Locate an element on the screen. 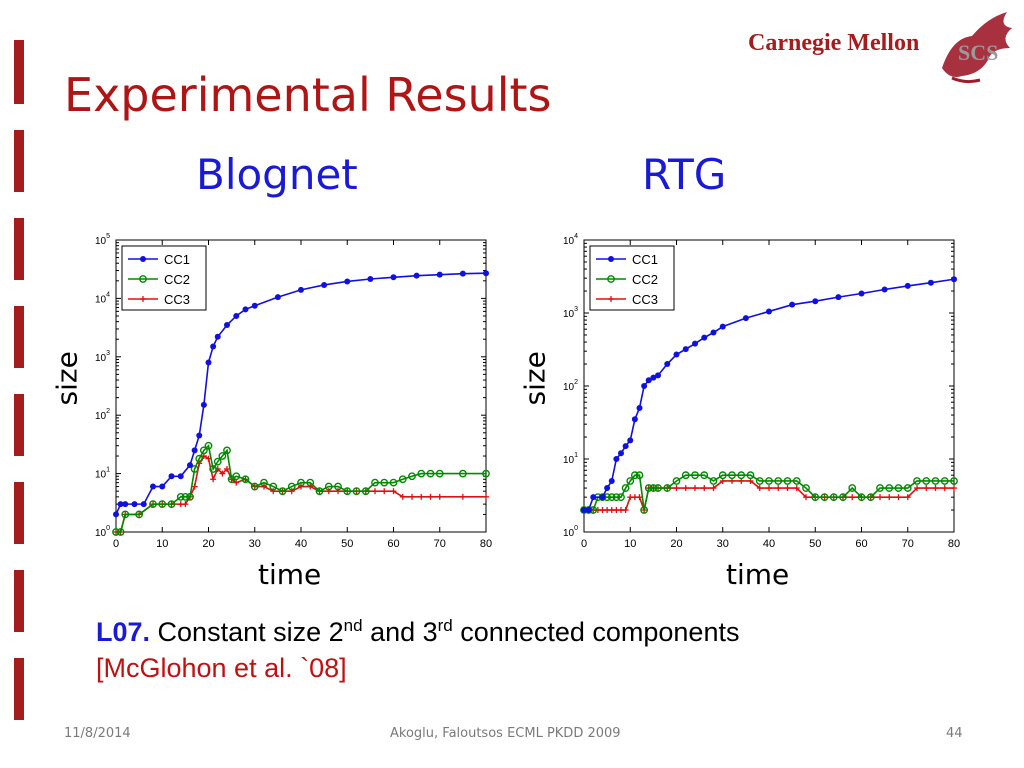 This screenshot has height=768, width=1024. legend-label: CC1 is located at coordinates (645, 259).